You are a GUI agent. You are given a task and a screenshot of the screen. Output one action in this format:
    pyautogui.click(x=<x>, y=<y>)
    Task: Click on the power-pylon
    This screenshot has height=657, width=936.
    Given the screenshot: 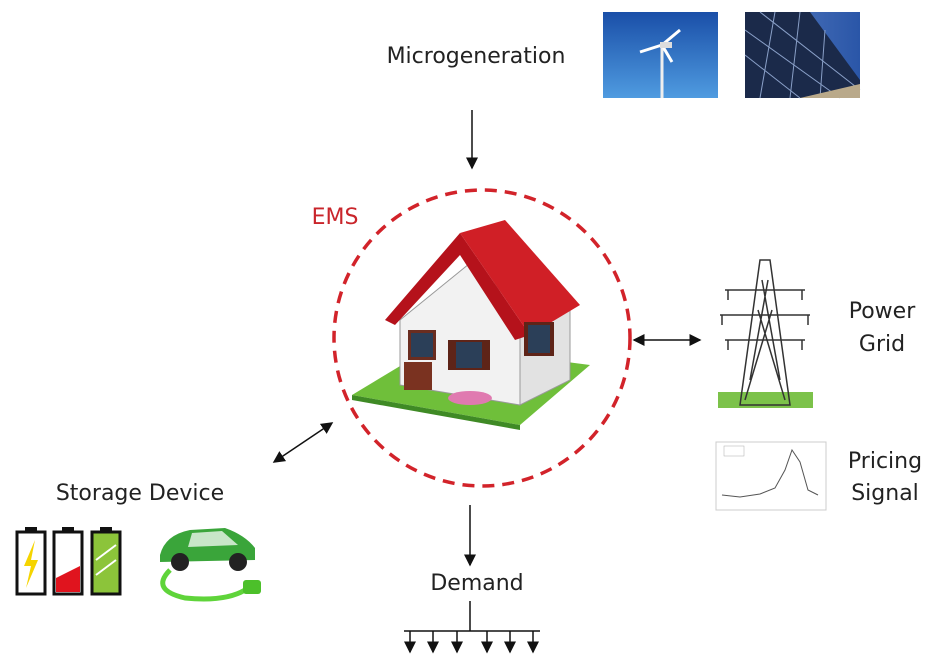 What is the action you would take?
    pyautogui.click(x=765, y=333)
    